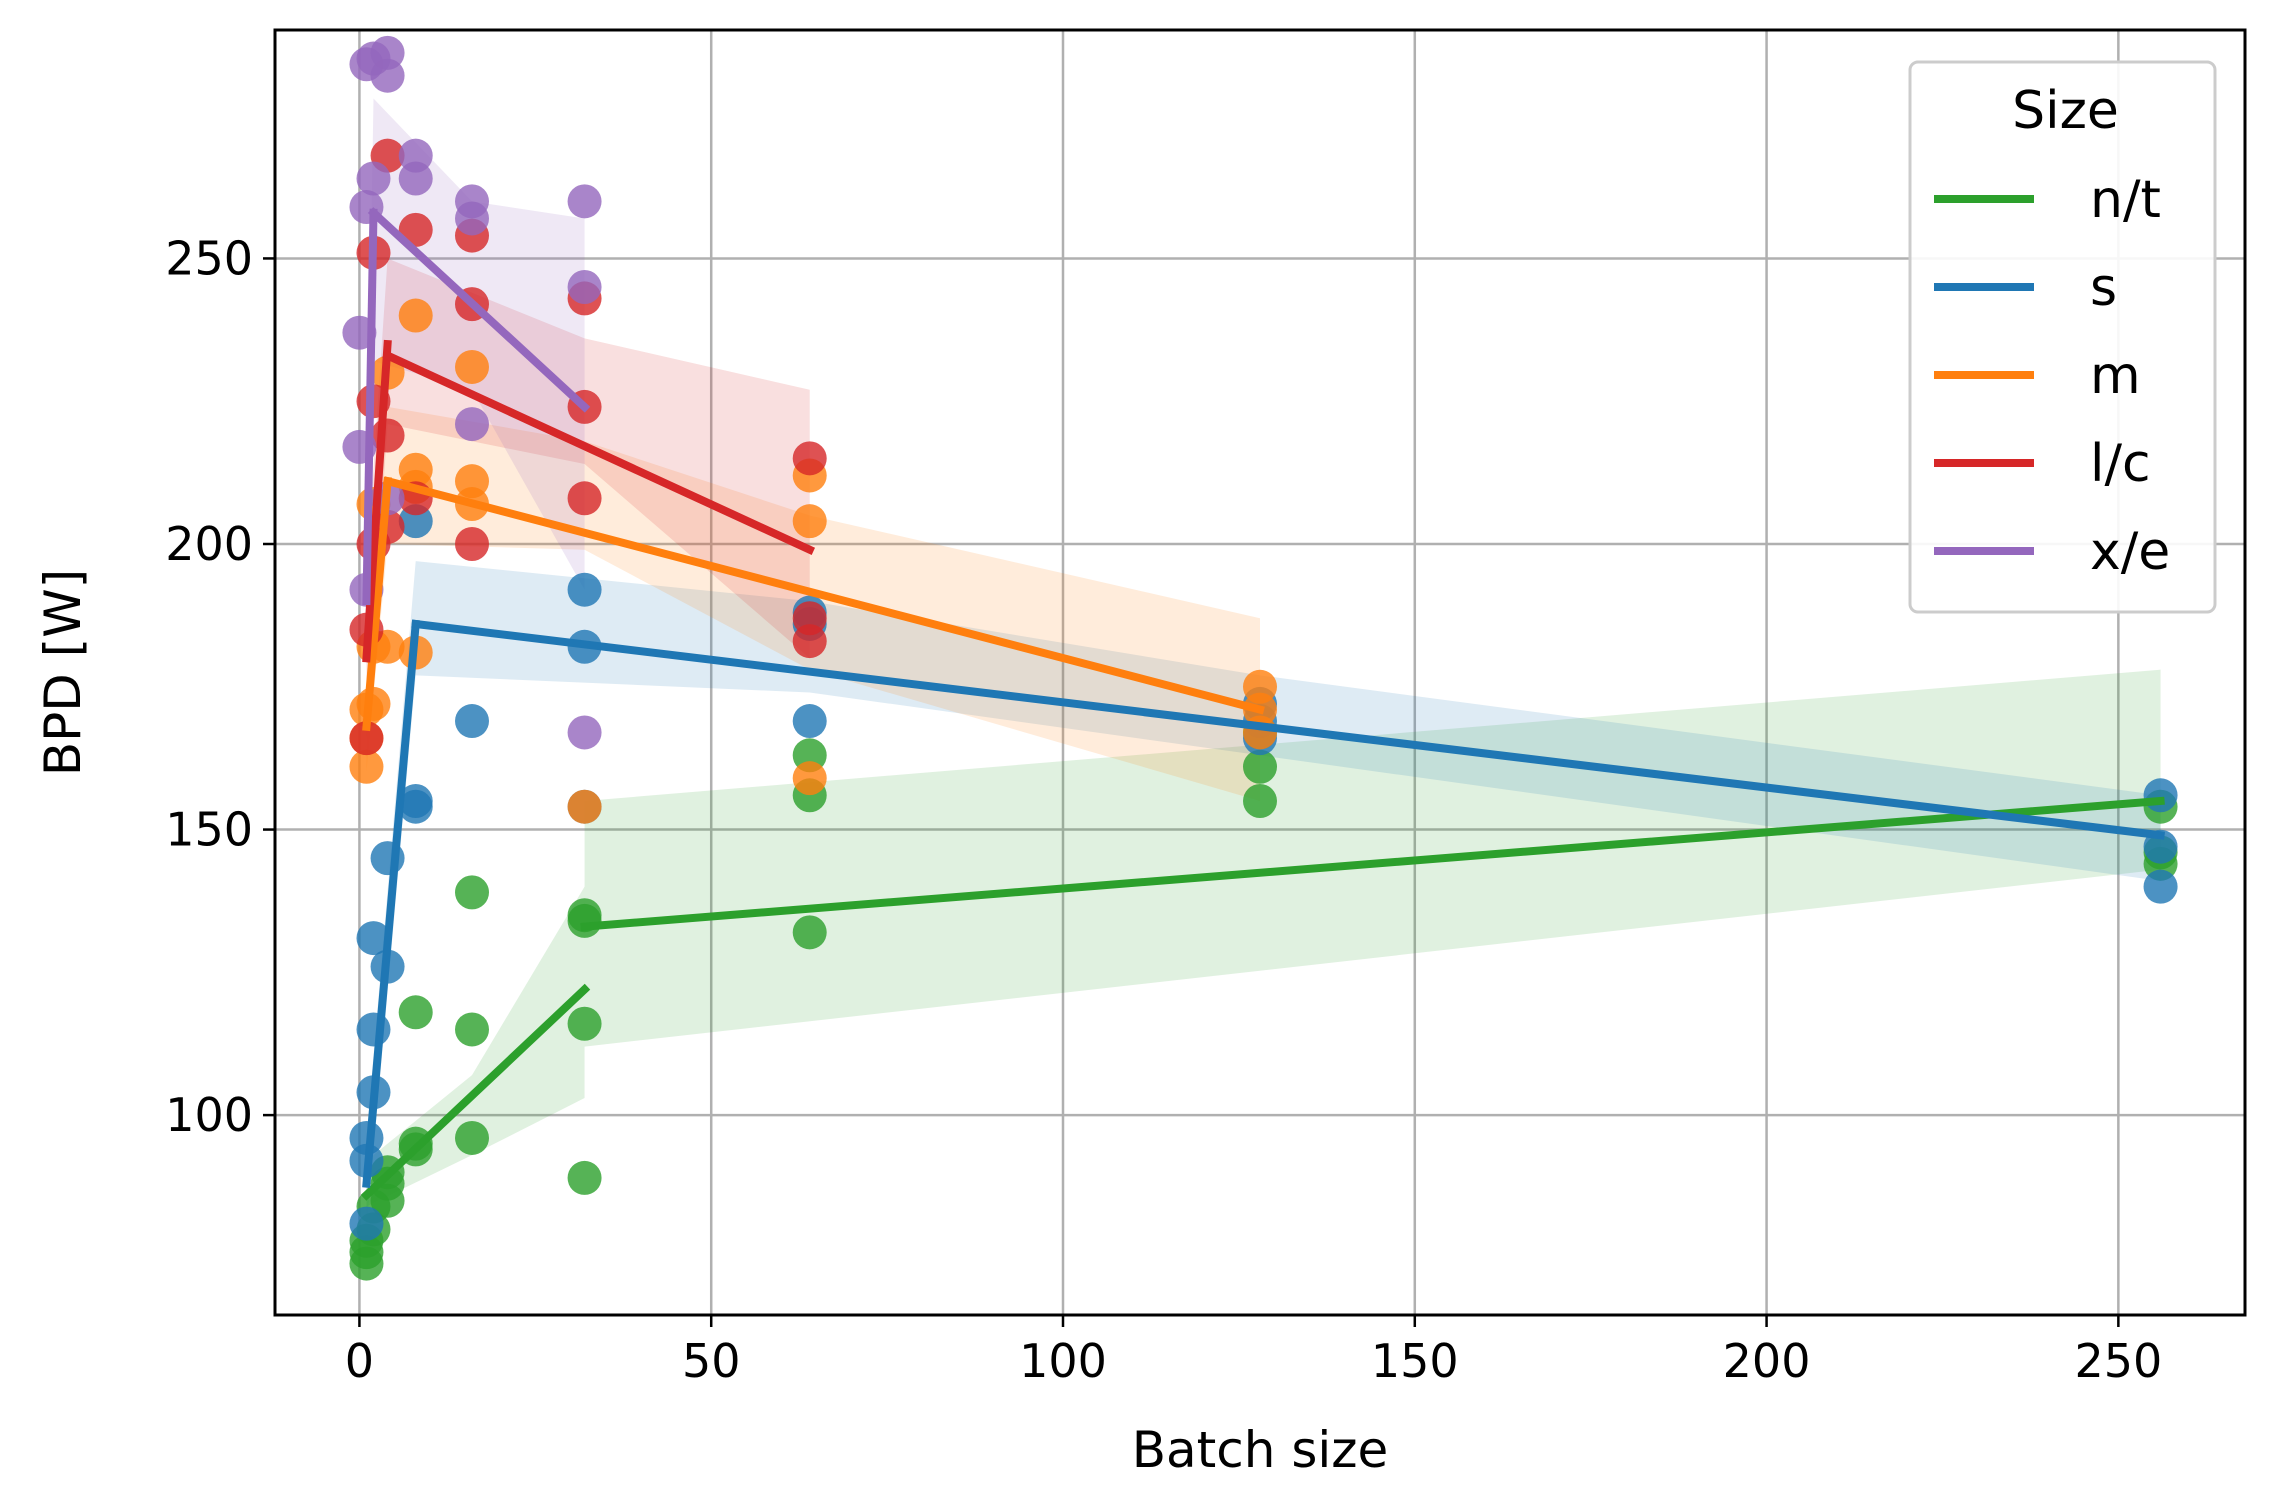  What do you see at coordinates (1260, 1450) in the screenshot?
I see `x-axis-label: Batch size` at bounding box center [1260, 1450].